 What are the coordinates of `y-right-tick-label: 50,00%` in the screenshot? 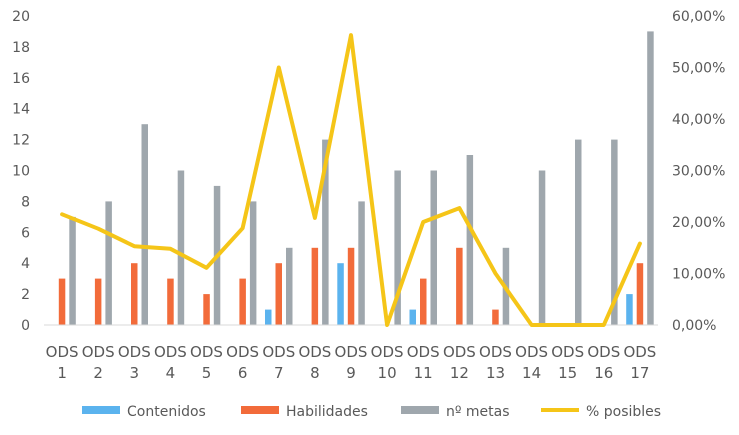 It's located at (698, 69).